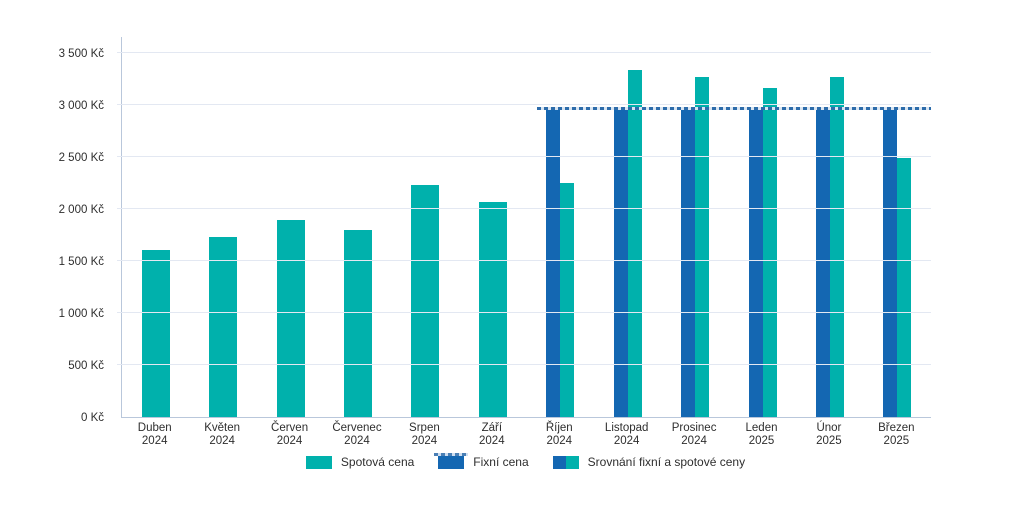 This screenshot has height=524, width=1024. I want to click on y-tick-label-500: 500 Kč, so click(86, 366).